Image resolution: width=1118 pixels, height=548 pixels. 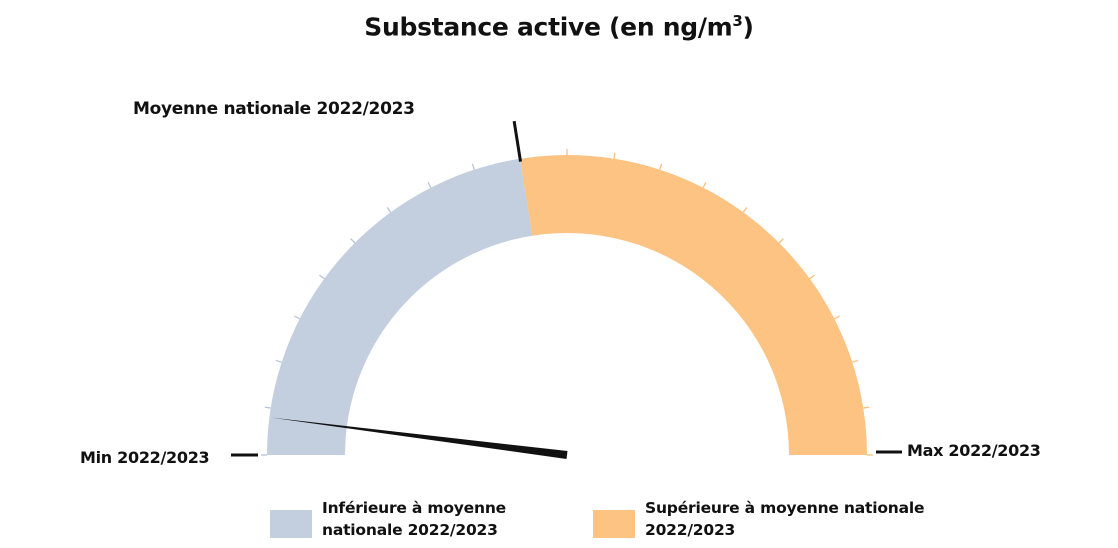 I want to click on legend-item-below: Inférieure à moyenne nationale 2022/2023, so click(x=416, y=519).